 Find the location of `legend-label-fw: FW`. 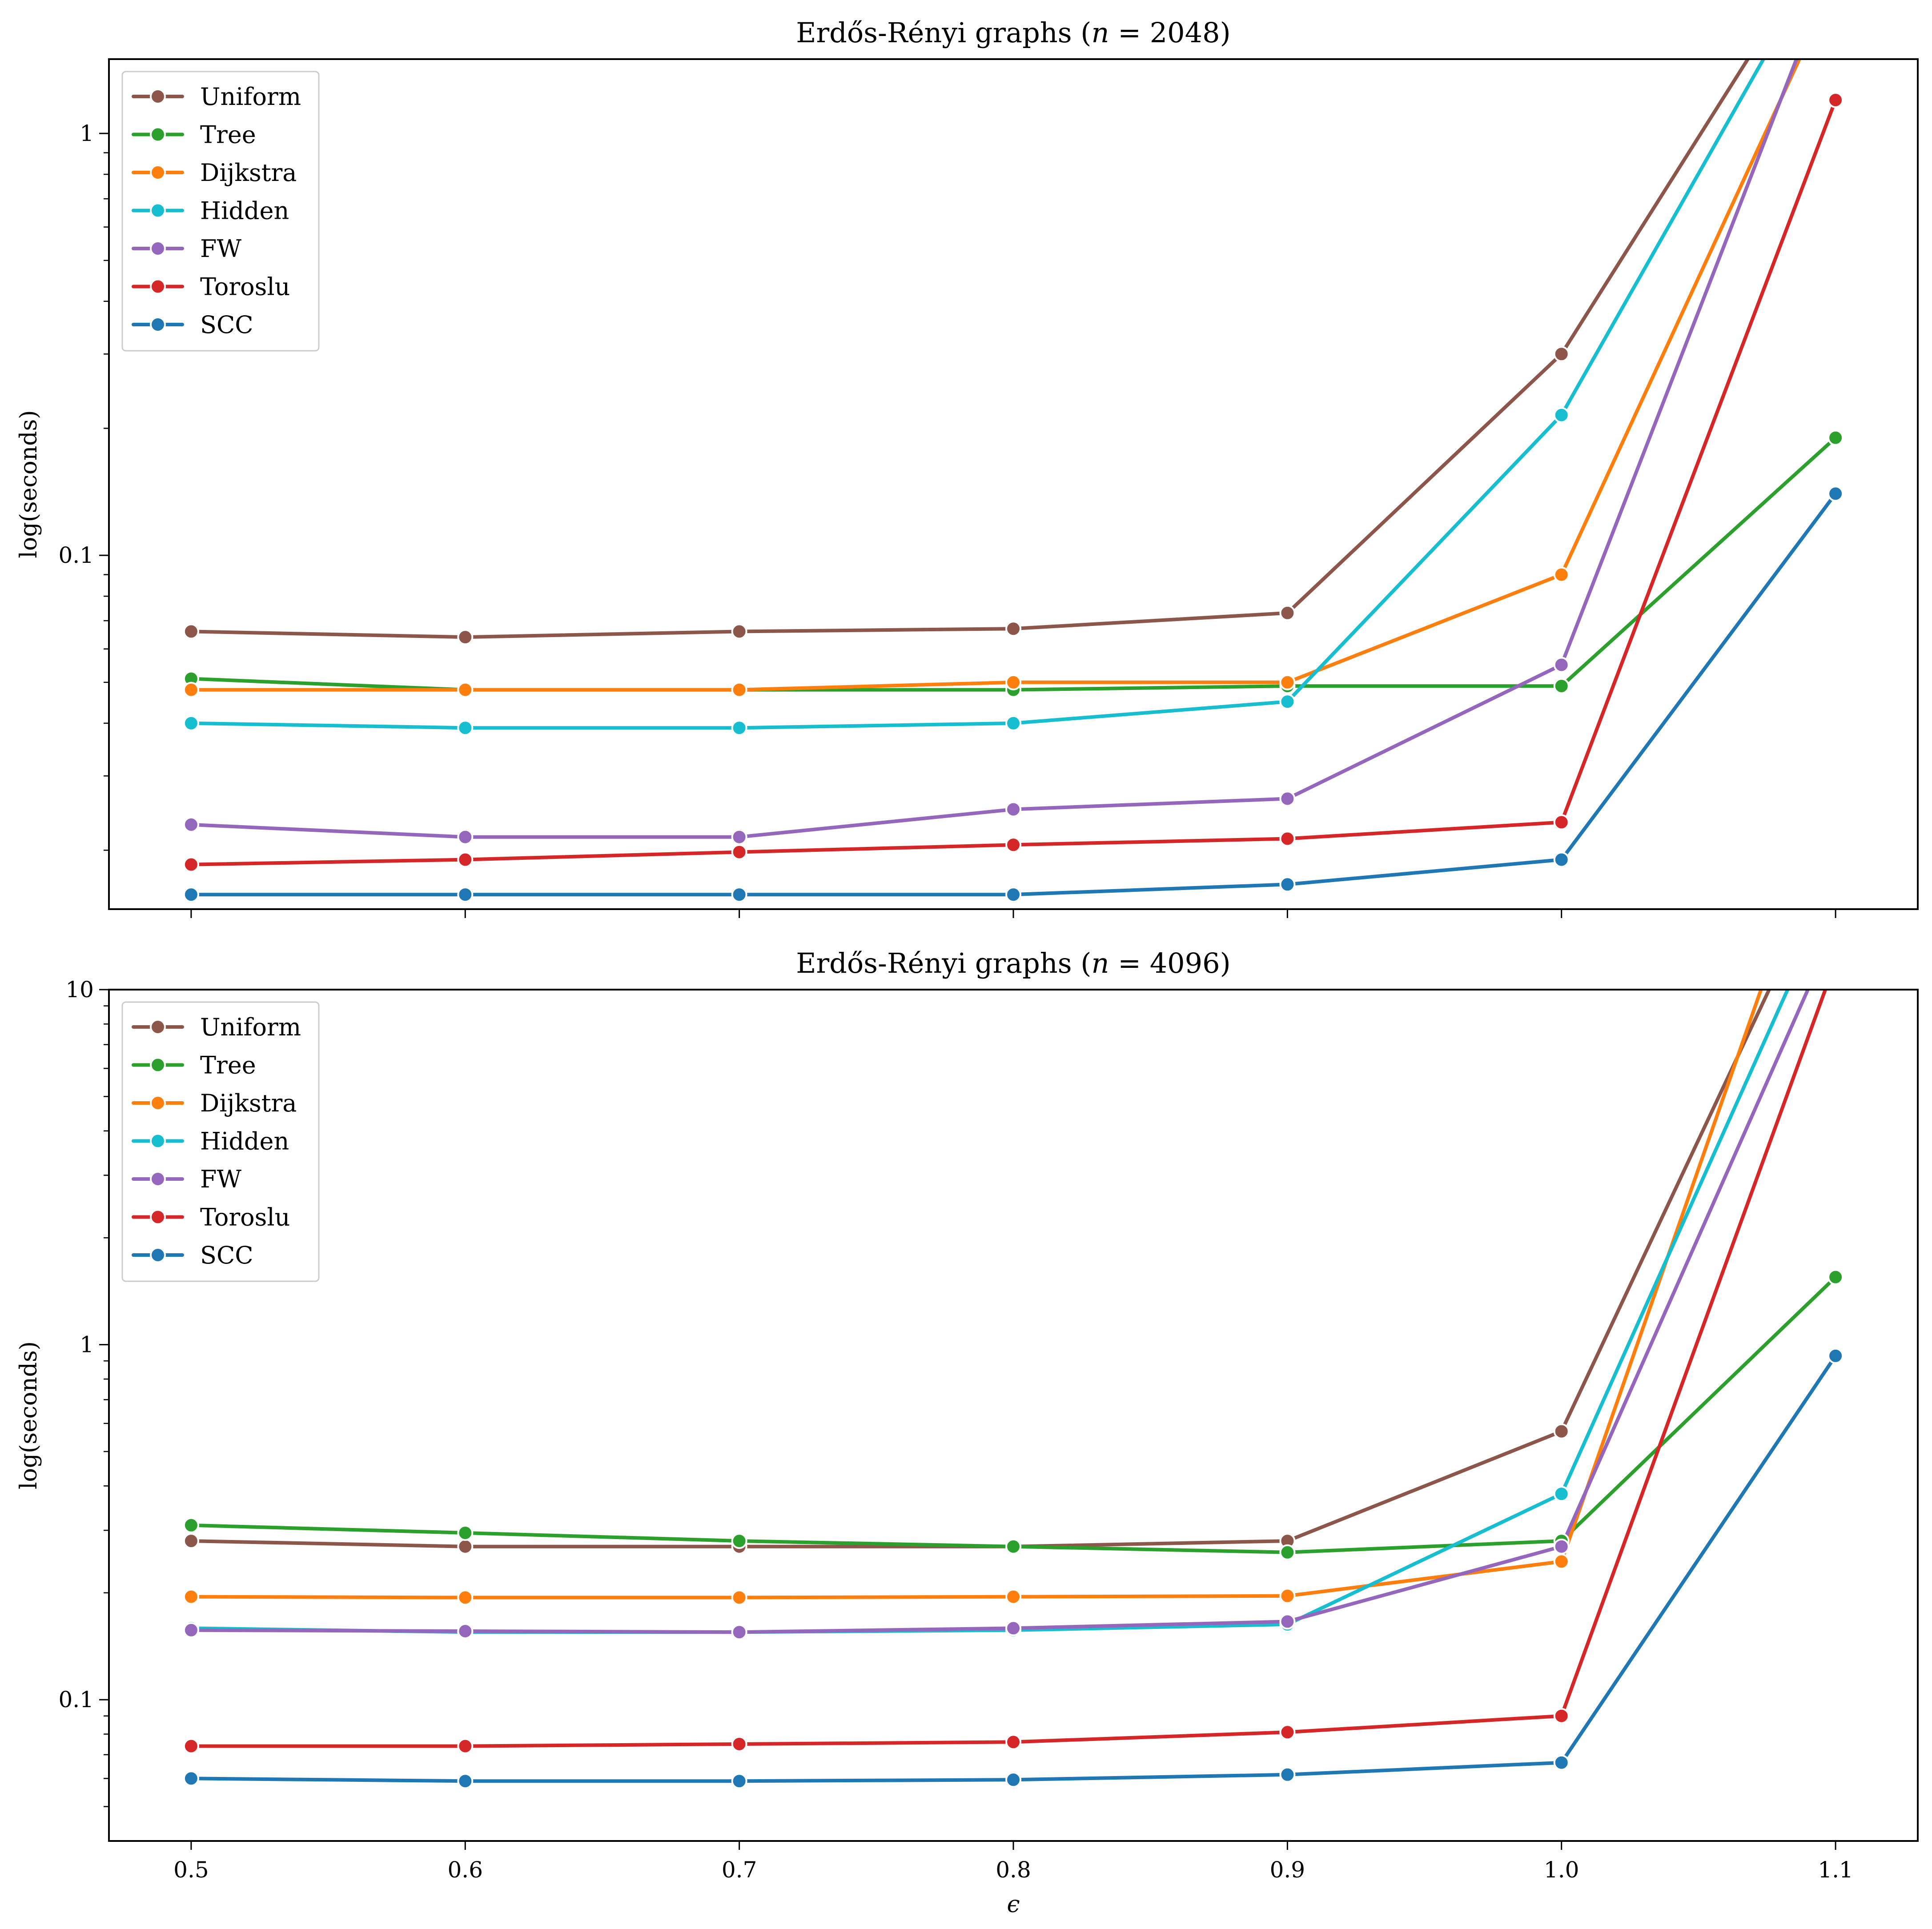

legend-label-fw: FW is located at coordinates (220, 1179).